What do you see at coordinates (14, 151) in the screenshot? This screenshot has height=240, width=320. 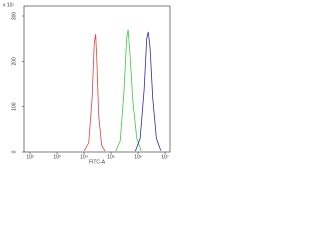 I see `y-tick-label: 0` at bounding box center [14, 151].